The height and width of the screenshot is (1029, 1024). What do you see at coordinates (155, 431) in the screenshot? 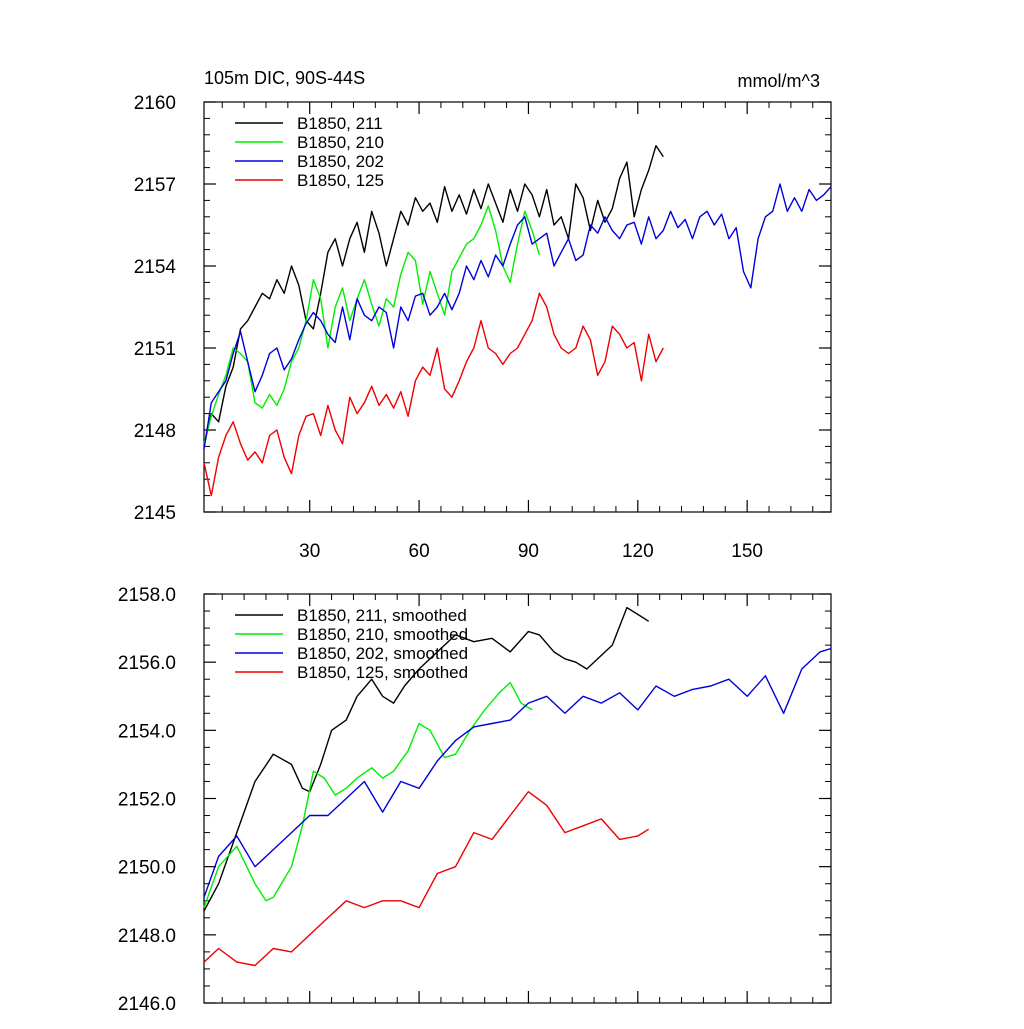
I see `y-tick-label: 2148` at bounding box center [155, 431].